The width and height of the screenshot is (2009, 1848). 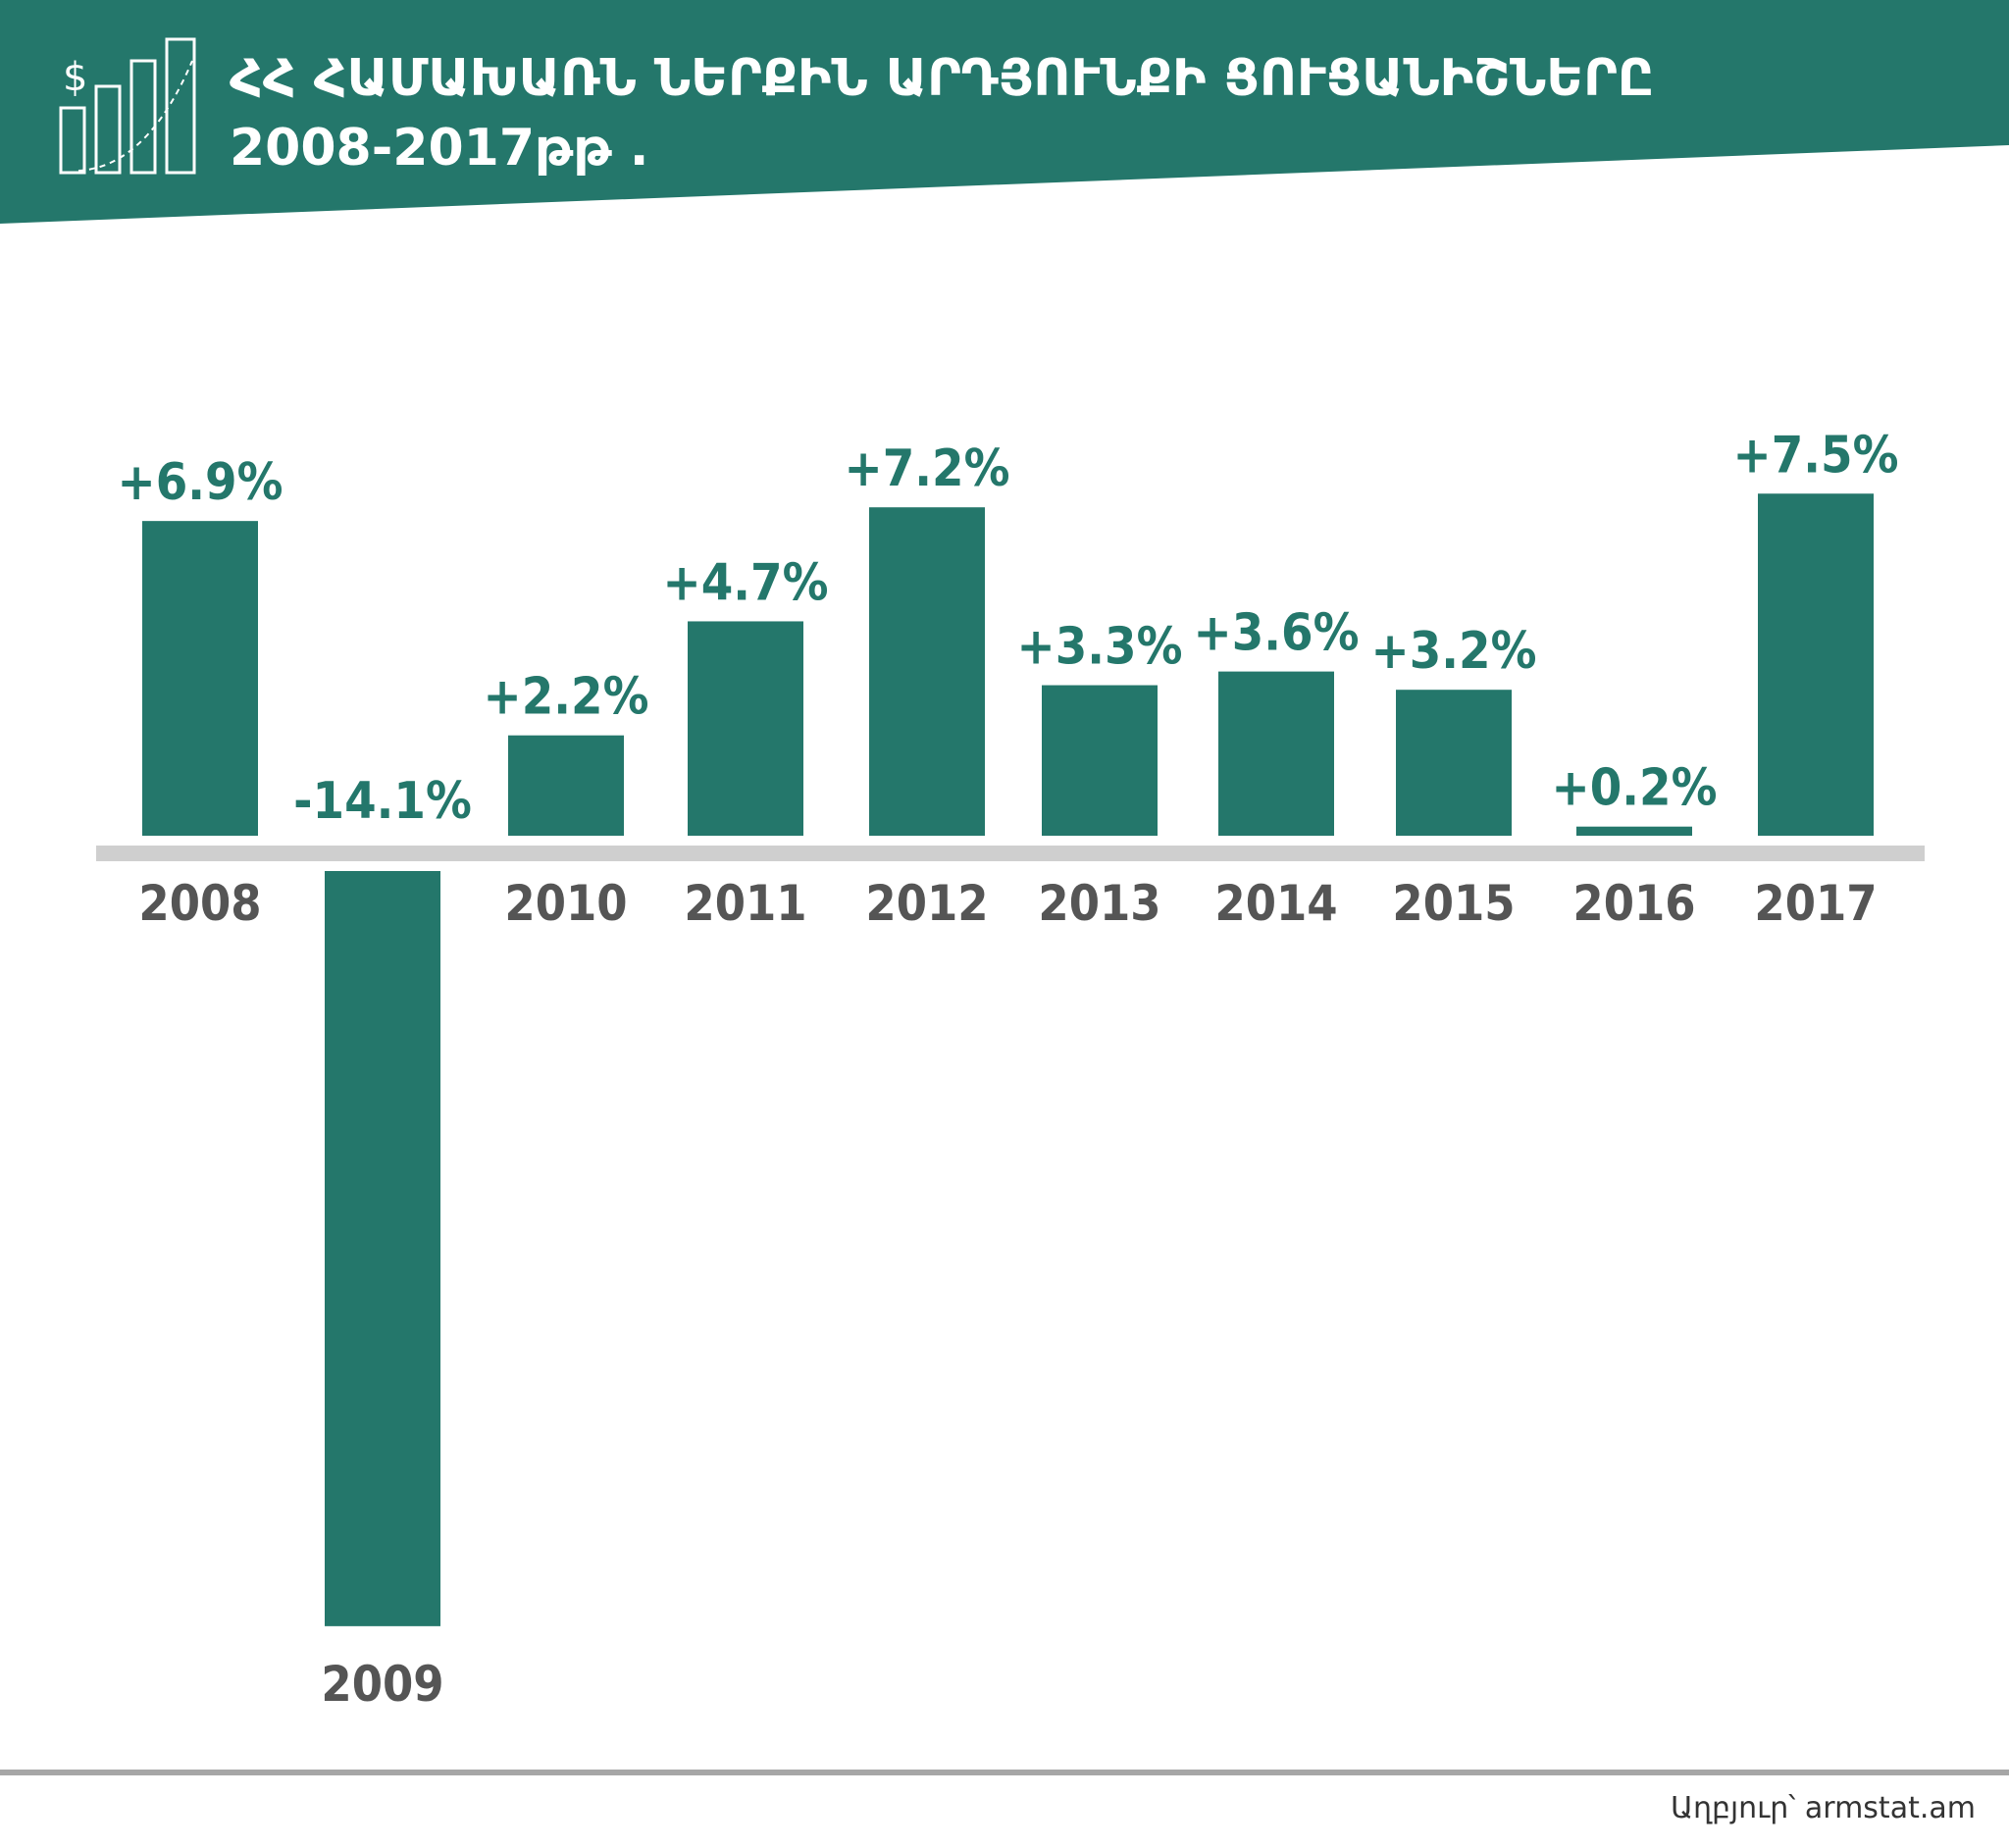 What do you see at coordinates (745, 728) in the screenshot?
I see `bar-2011` at bounding box center [745, 728].